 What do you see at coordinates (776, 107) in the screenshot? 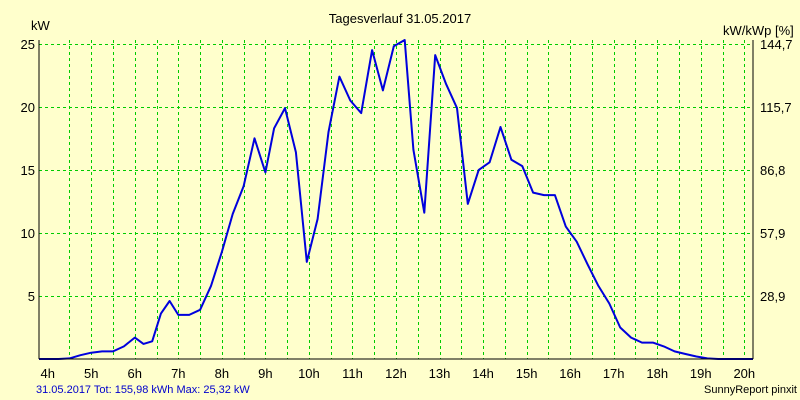
I see `y-tick-label-right: 115,7` at bounding box center [776, 107].